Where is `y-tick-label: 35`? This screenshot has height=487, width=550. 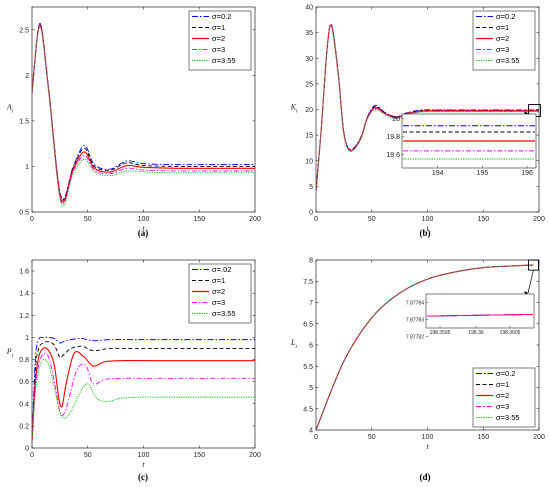 y-tick-label: 35 is located at coordinates (309, 33).